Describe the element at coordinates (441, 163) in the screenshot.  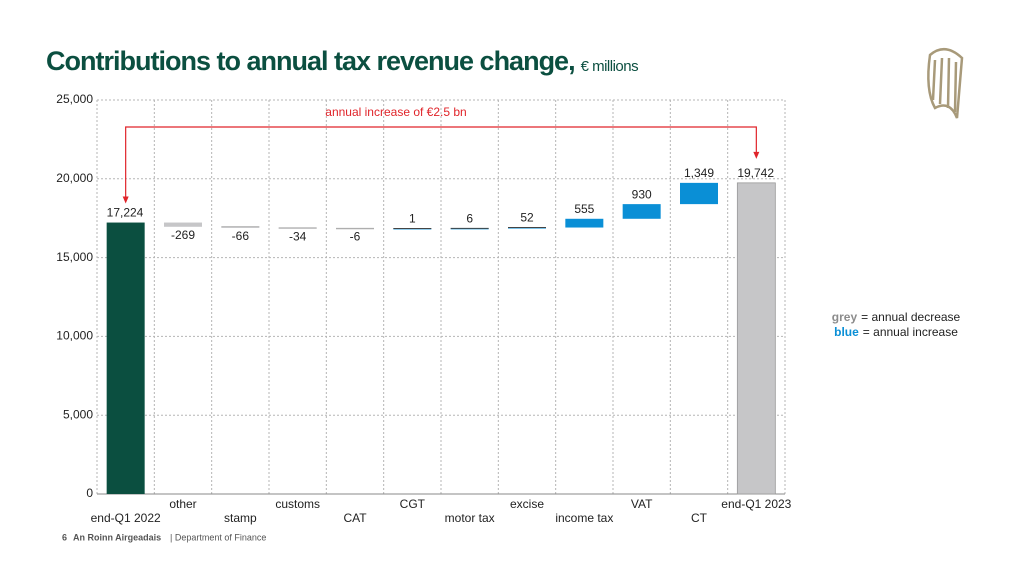
I see `annotation-arrow` at that location.